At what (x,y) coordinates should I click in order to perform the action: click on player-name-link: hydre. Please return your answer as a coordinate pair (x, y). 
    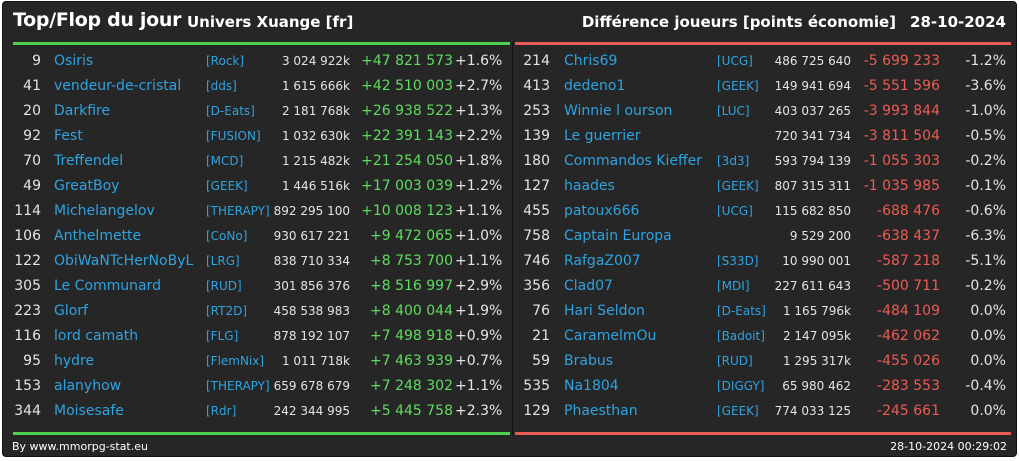
    Looking at the image, I should click on (74, 361).